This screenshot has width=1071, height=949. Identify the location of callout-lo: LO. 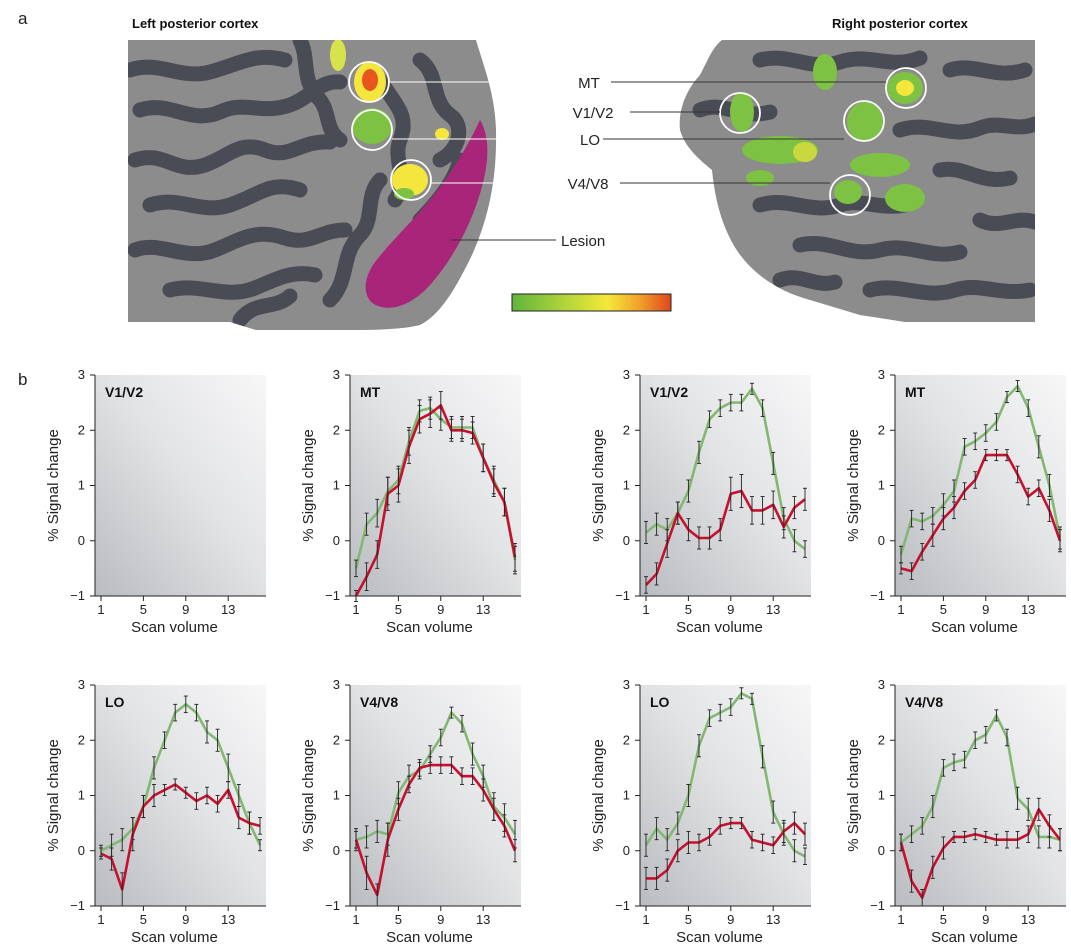
(590, 140).